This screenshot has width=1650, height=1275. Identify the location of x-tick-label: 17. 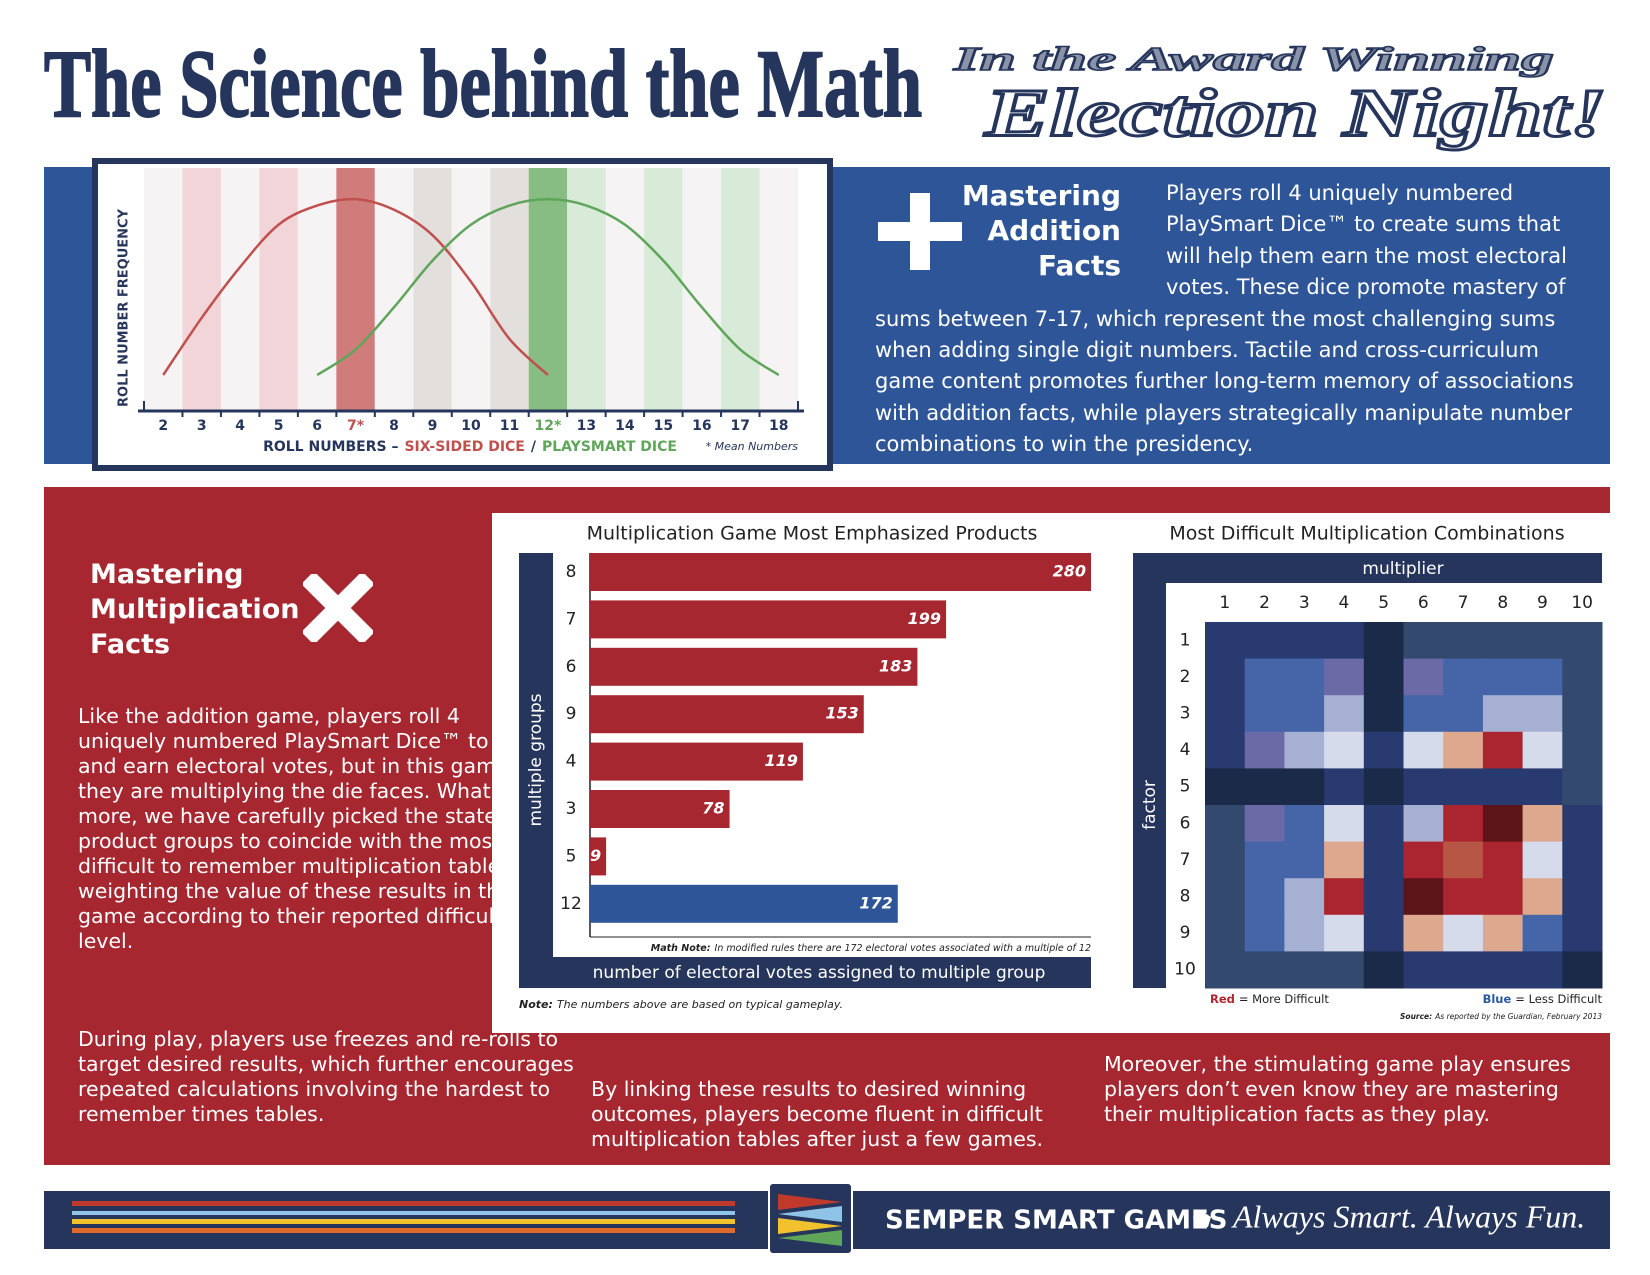
(740, 426).